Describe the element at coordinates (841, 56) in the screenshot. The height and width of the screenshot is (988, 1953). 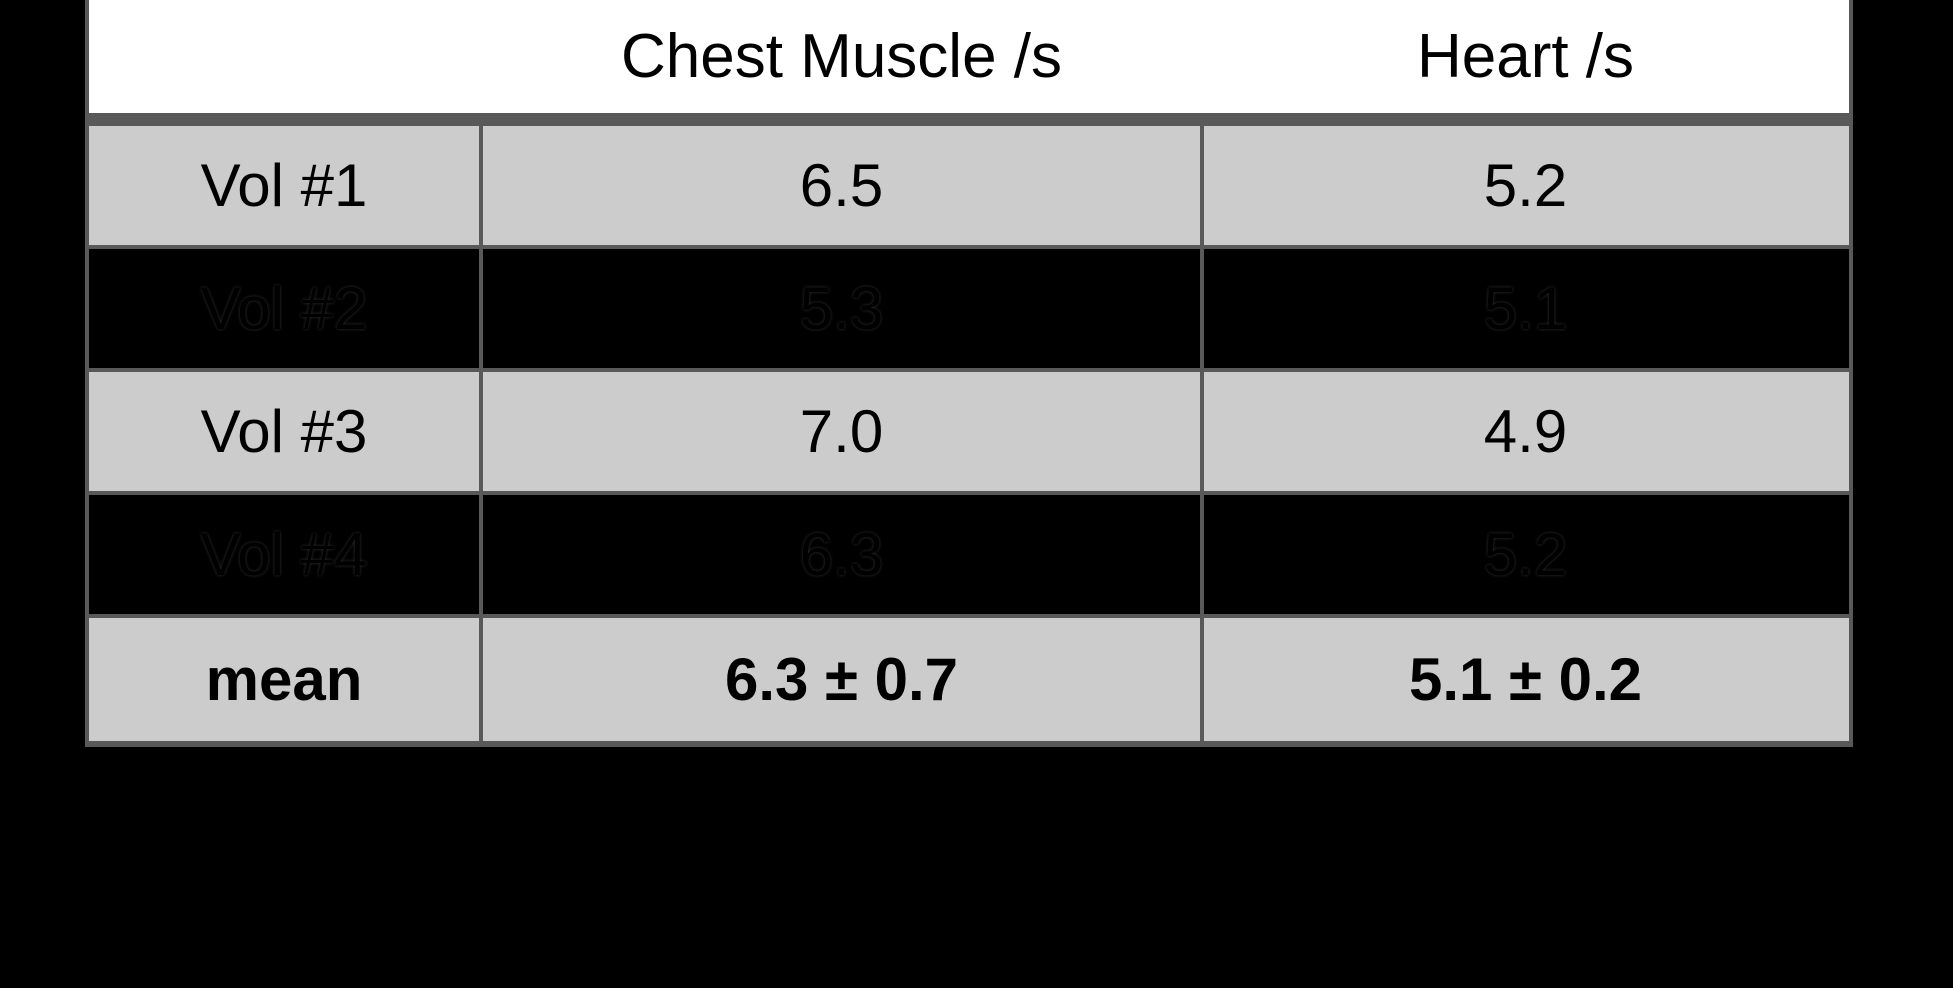
I see `header-cell-chest-muscle: Chest Muscle /s` at that location.